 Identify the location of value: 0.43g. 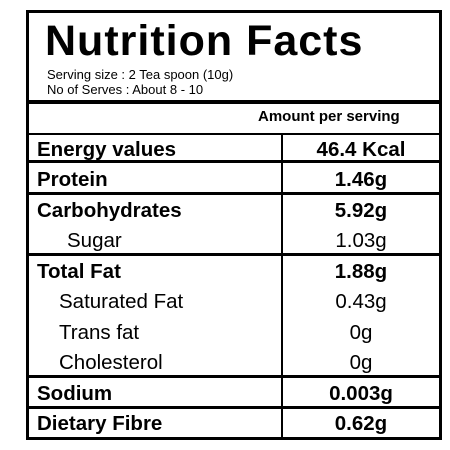
(361, 301).